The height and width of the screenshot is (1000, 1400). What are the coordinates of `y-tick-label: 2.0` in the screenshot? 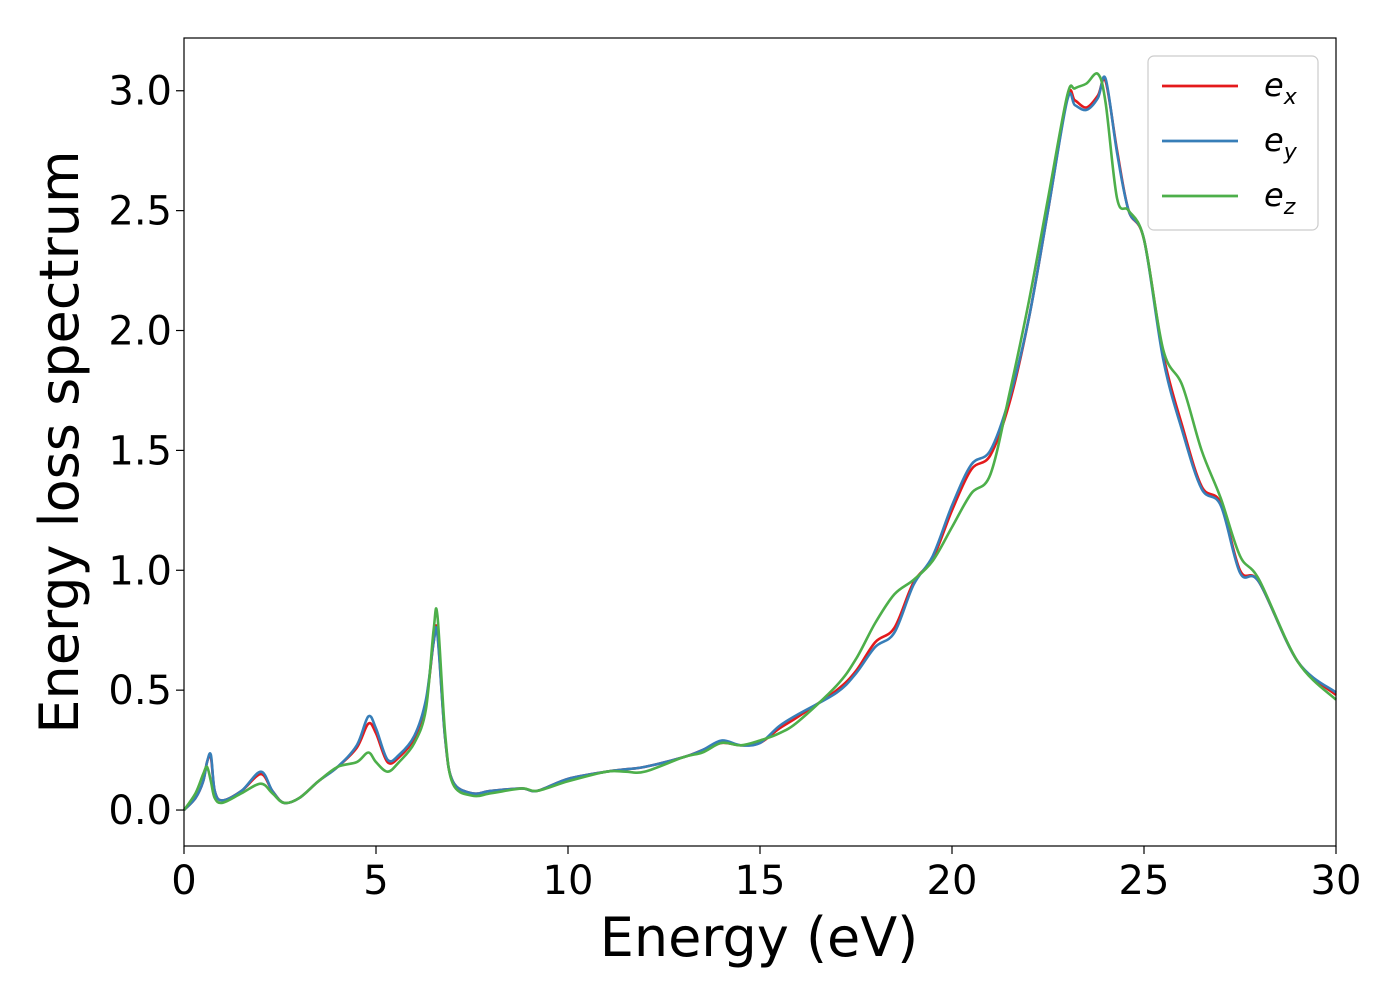 It's located at (140, 332).